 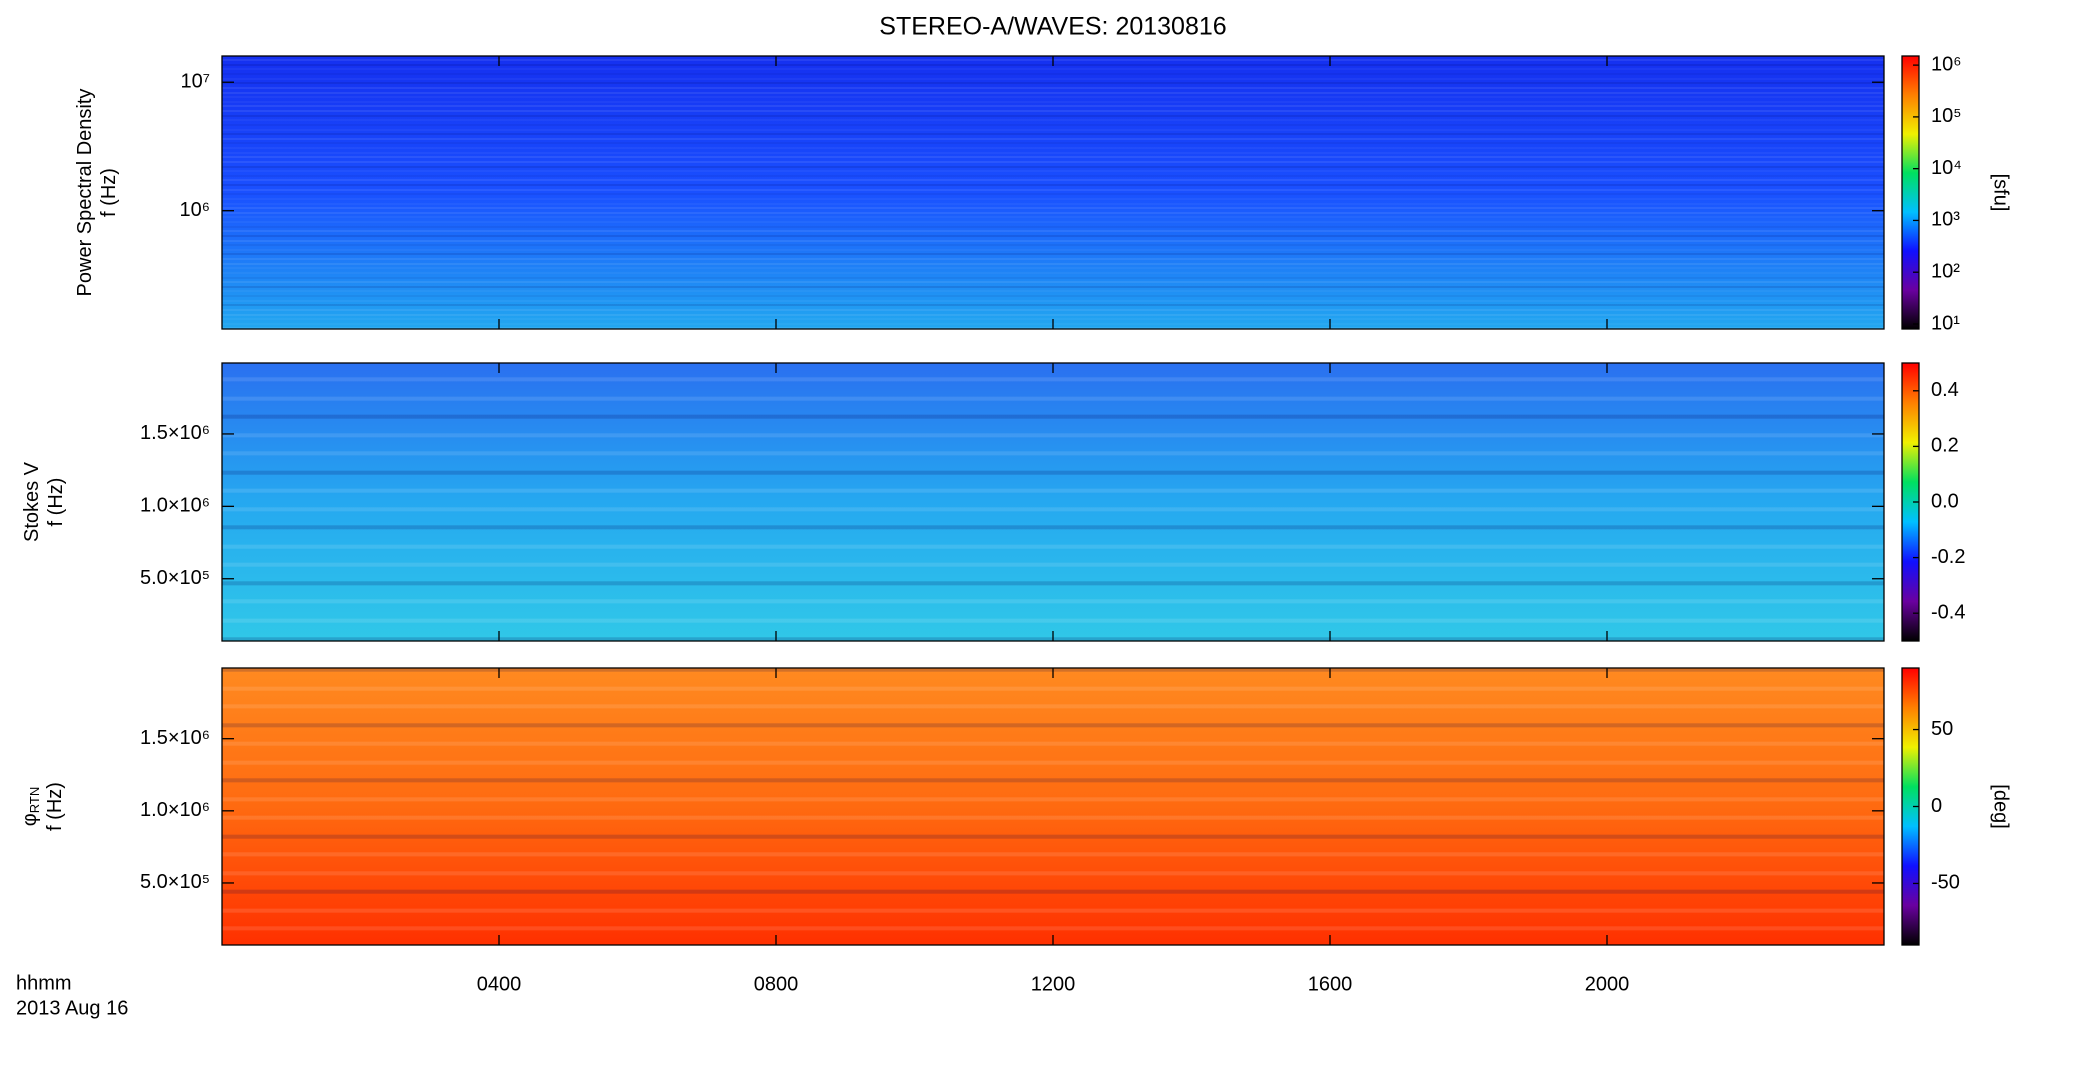 What do you see at coordinates (2001, 806) in the screenshot?
I see `colorbar-label: [deg]` at bounding box center [2001, 806].